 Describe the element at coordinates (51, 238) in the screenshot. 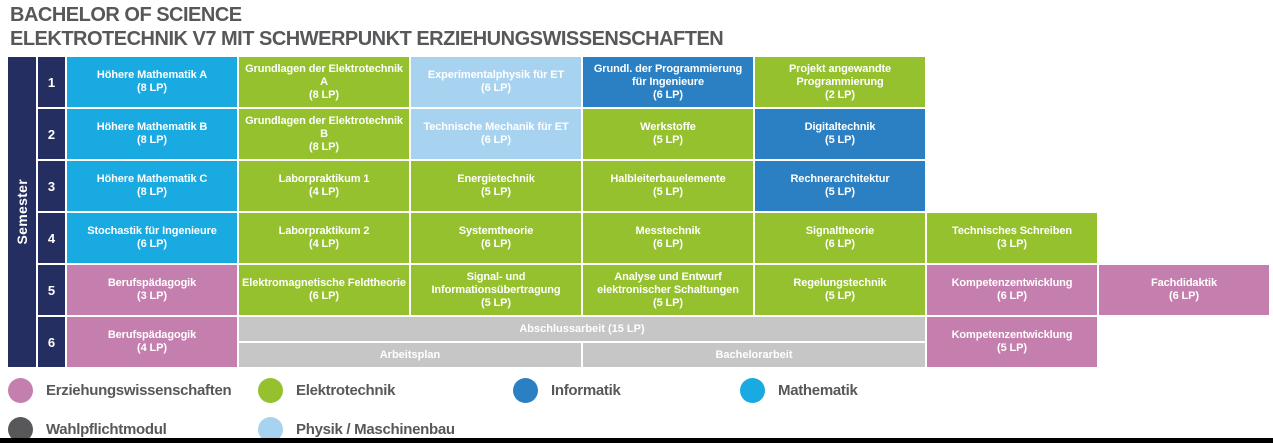

I see `semester-number: 4` at that location.